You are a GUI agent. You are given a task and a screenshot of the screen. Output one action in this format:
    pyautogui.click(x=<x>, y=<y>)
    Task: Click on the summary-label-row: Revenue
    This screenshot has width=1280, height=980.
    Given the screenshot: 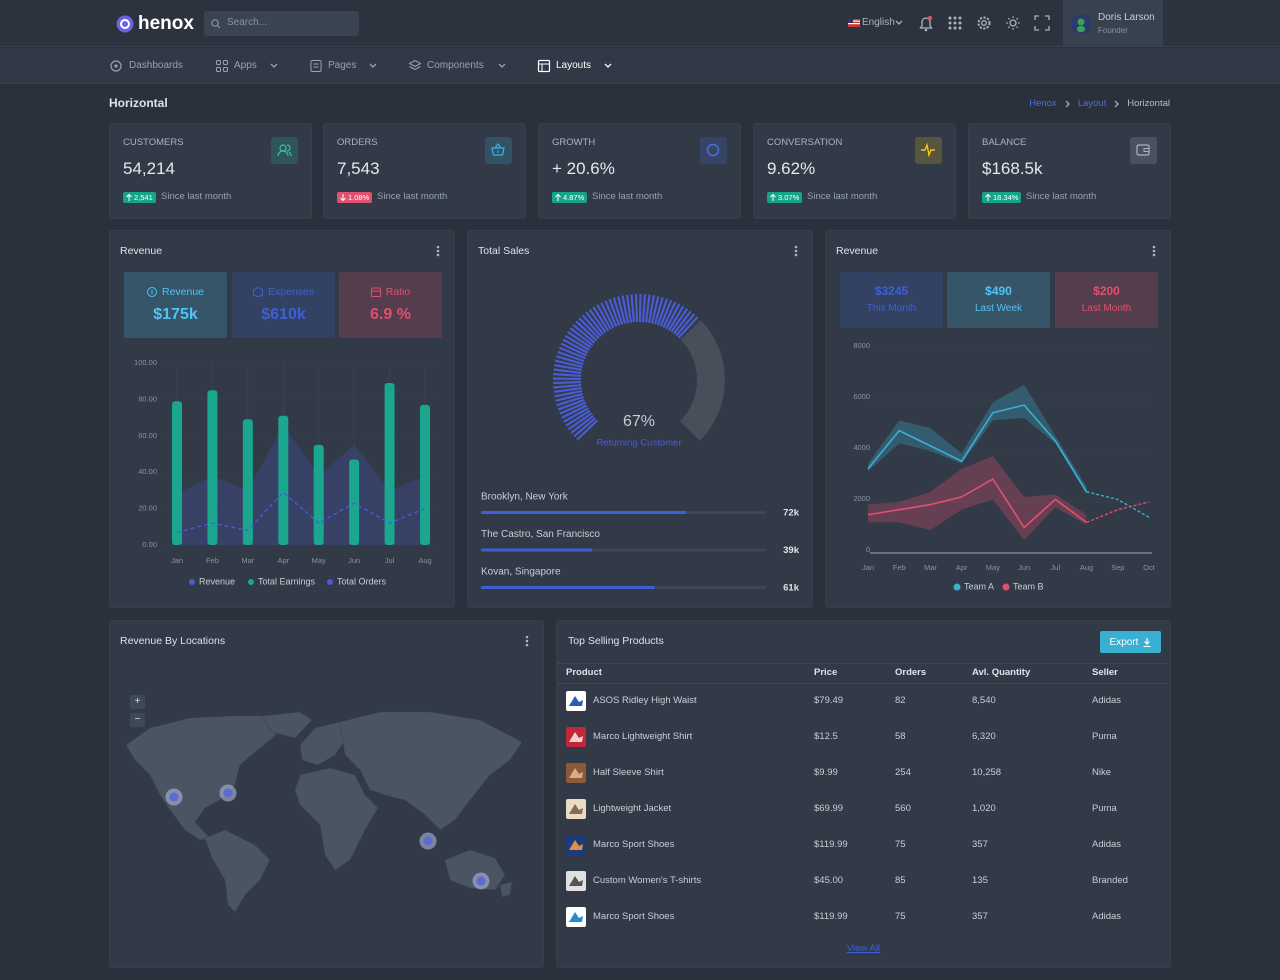 What is the action you would take?
    pyautogui.click(x=175, y=292)
    